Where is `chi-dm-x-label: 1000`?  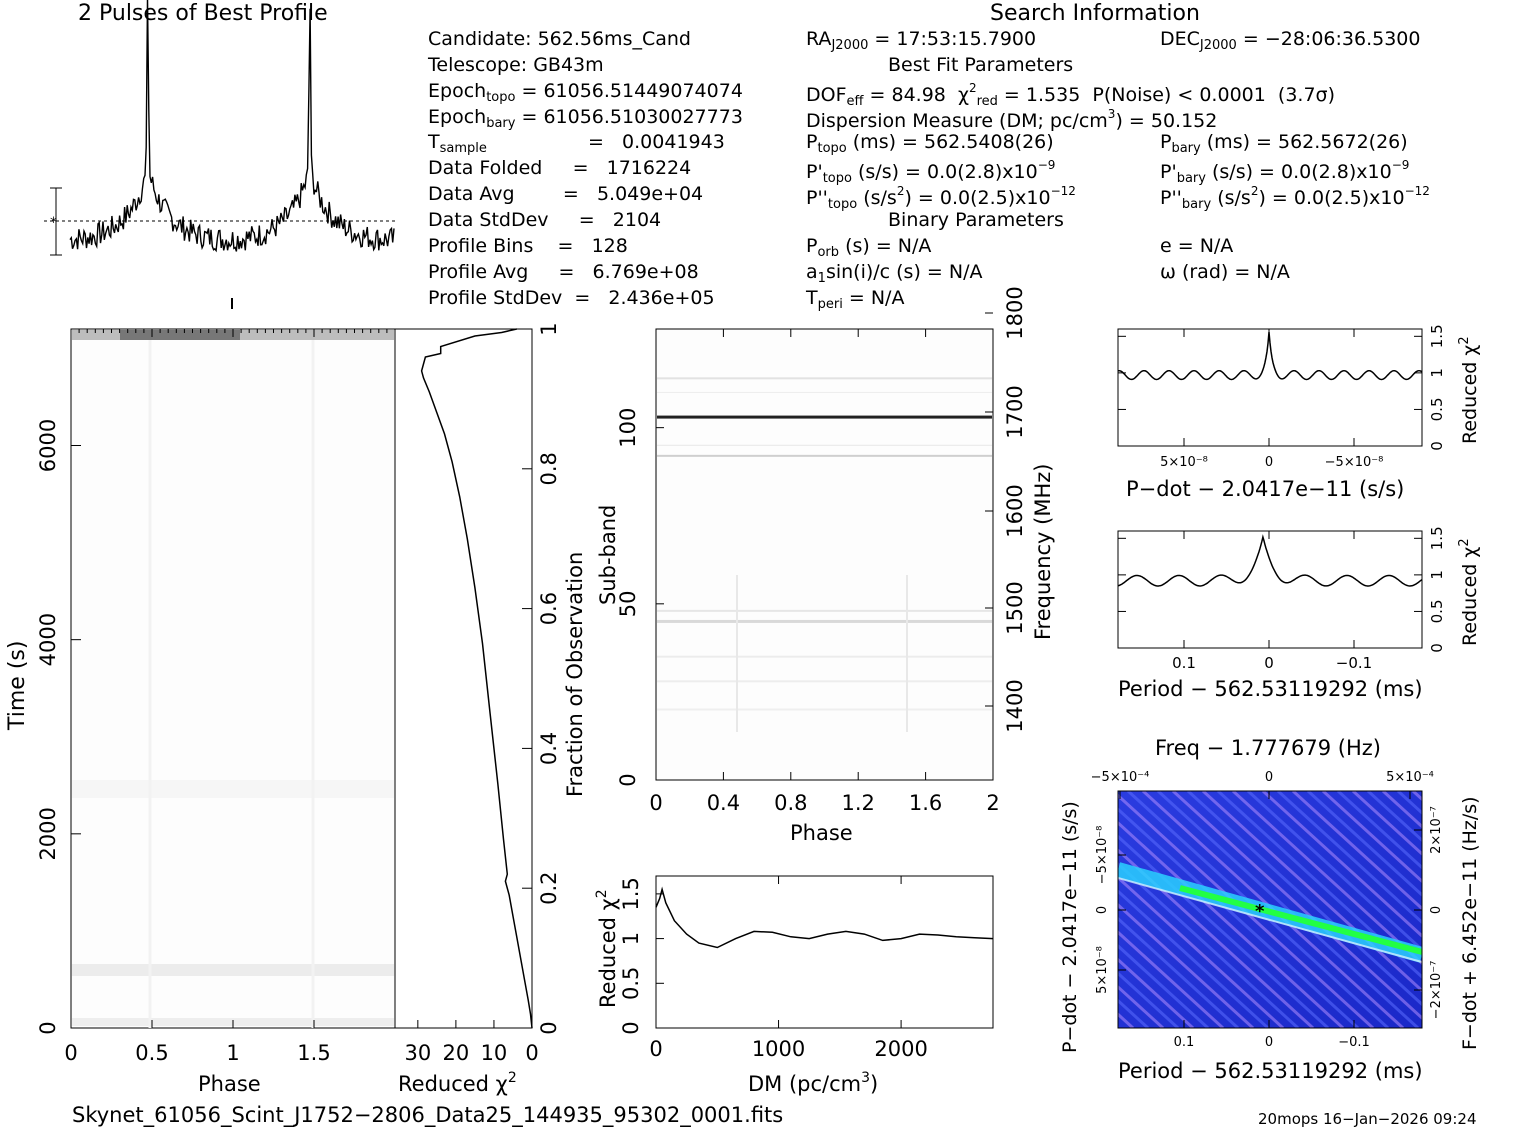 chi-dm-x-label: 1000 is located at coordinates (778, 1049).